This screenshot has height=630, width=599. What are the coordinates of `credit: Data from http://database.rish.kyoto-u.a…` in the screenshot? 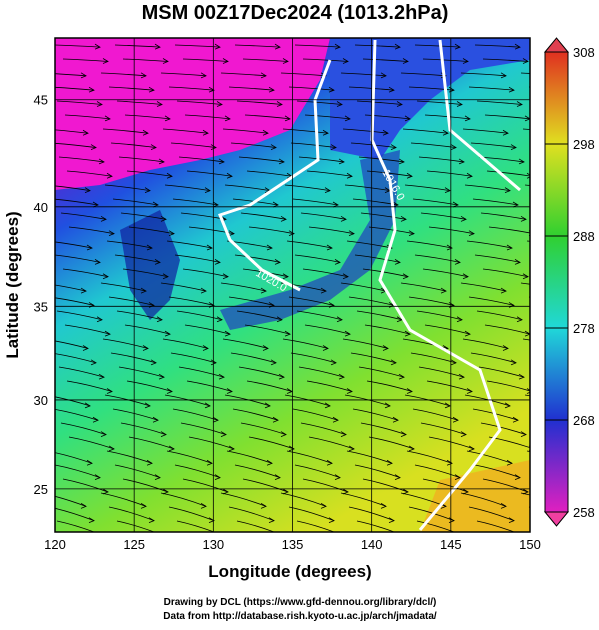 It's located at (300, 616).